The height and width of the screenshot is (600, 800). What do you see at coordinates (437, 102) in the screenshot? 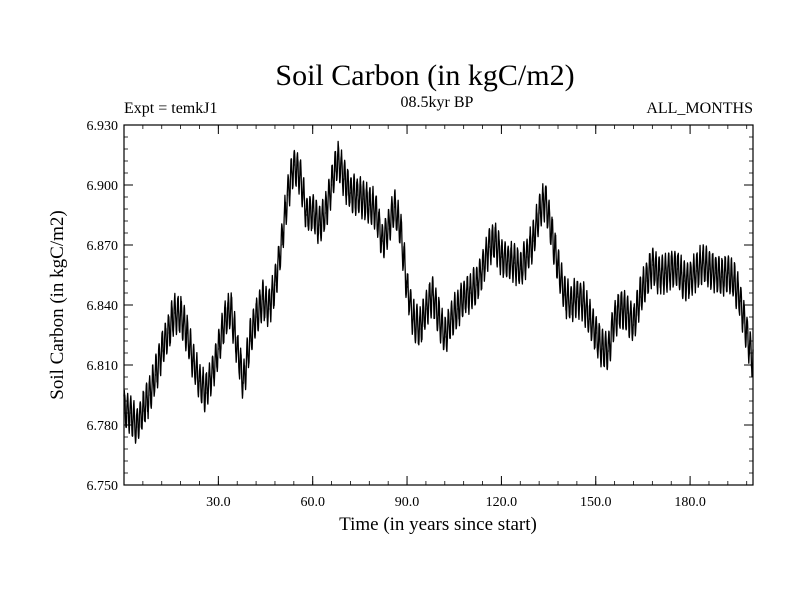
I see `period-label: 08.5kyr BP` at bounding box center [437, 102].